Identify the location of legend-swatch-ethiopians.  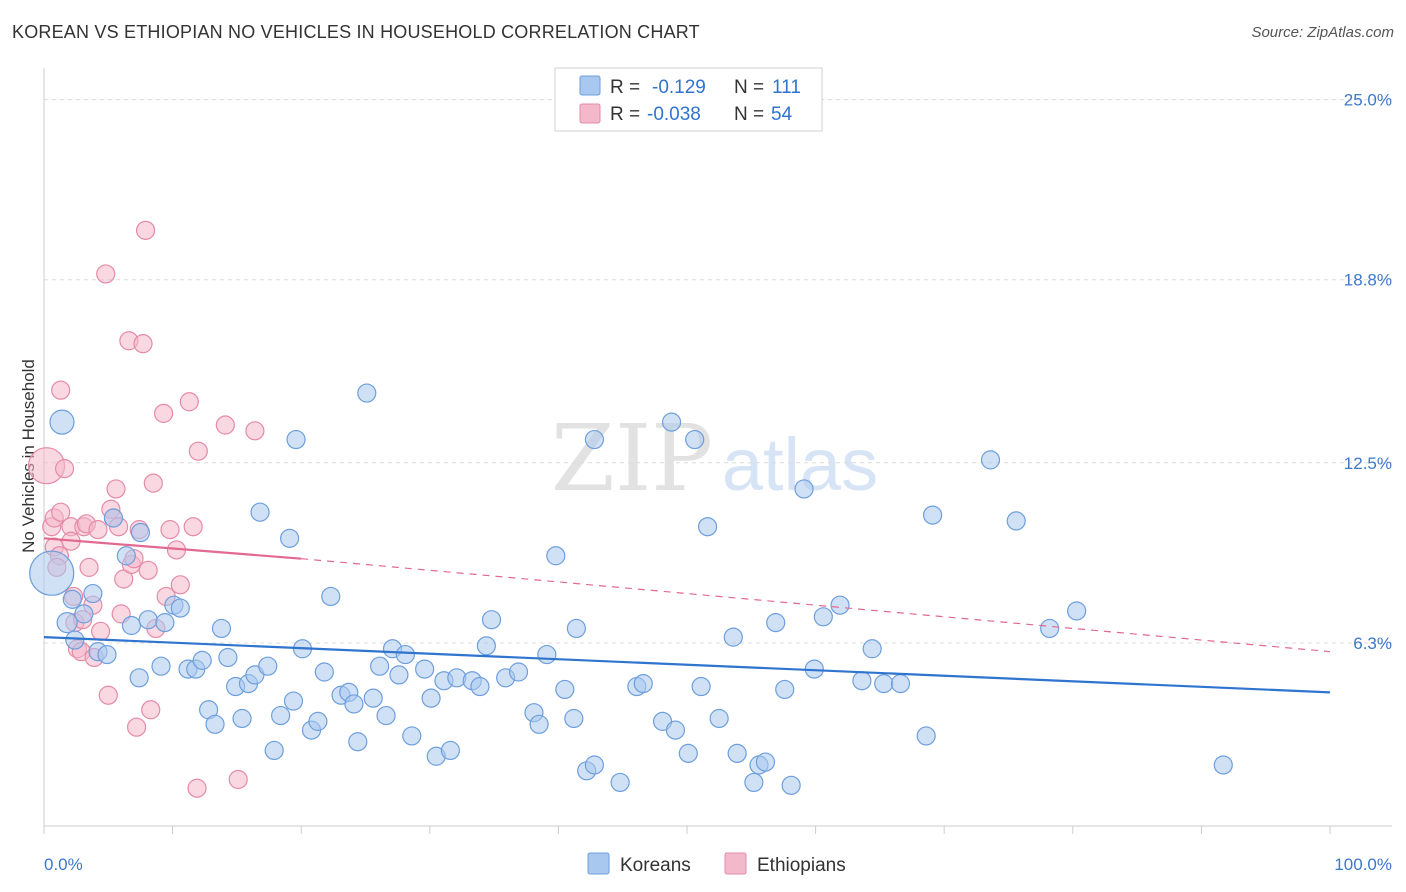
(590, 113).